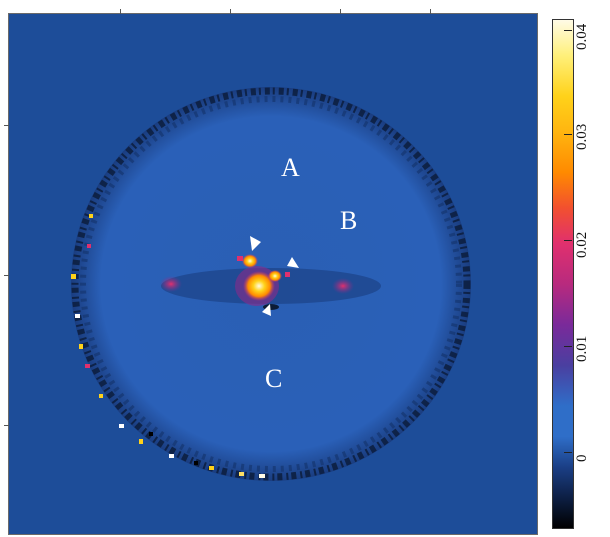  What do you see at coordinates (343, 286) in the screenshot?
I see `right-spot` at bounding box center [343, 286].